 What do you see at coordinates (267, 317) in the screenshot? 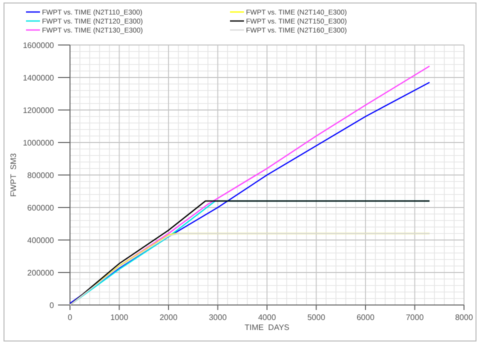
I see `x-tick-label: 4000` at bounding box center [267, 317].